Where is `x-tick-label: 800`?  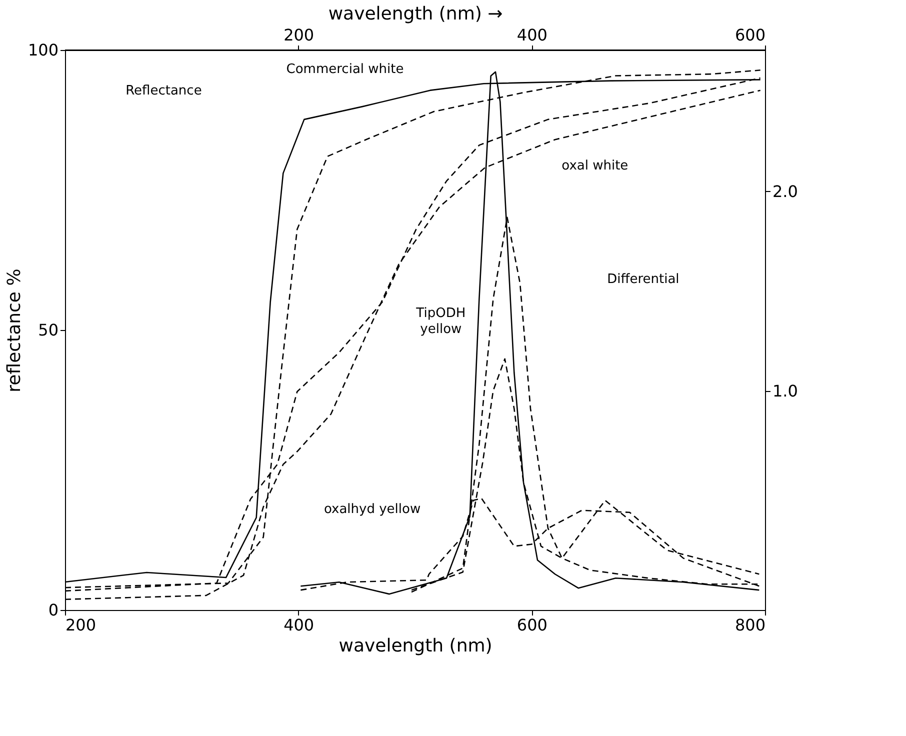 x-tick-label: 800 is located at coordinates (750, 625).